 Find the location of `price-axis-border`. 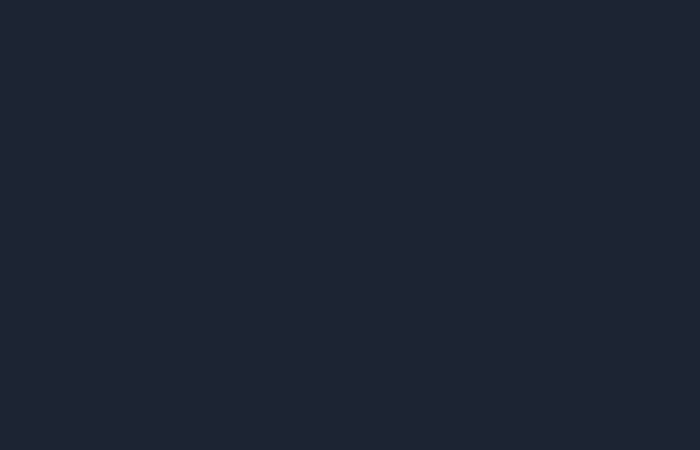

price-axis-border is located at coordinates (696, 225).